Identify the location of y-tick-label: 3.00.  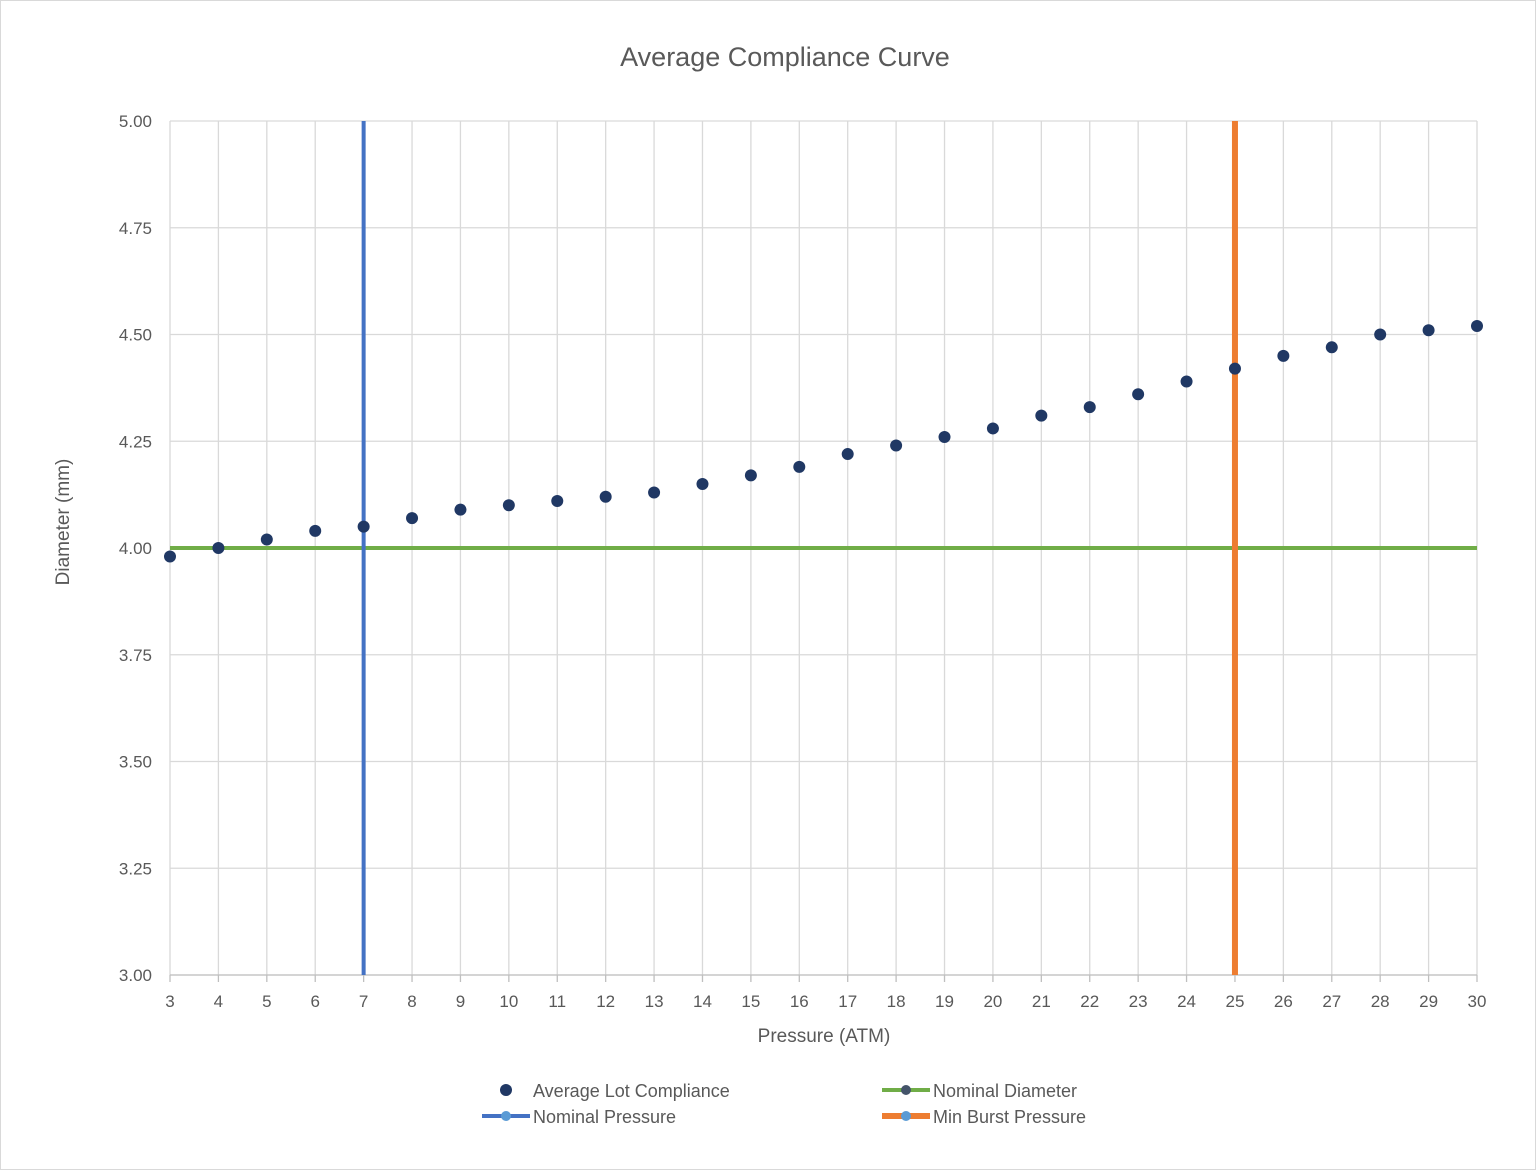
(135, 975).